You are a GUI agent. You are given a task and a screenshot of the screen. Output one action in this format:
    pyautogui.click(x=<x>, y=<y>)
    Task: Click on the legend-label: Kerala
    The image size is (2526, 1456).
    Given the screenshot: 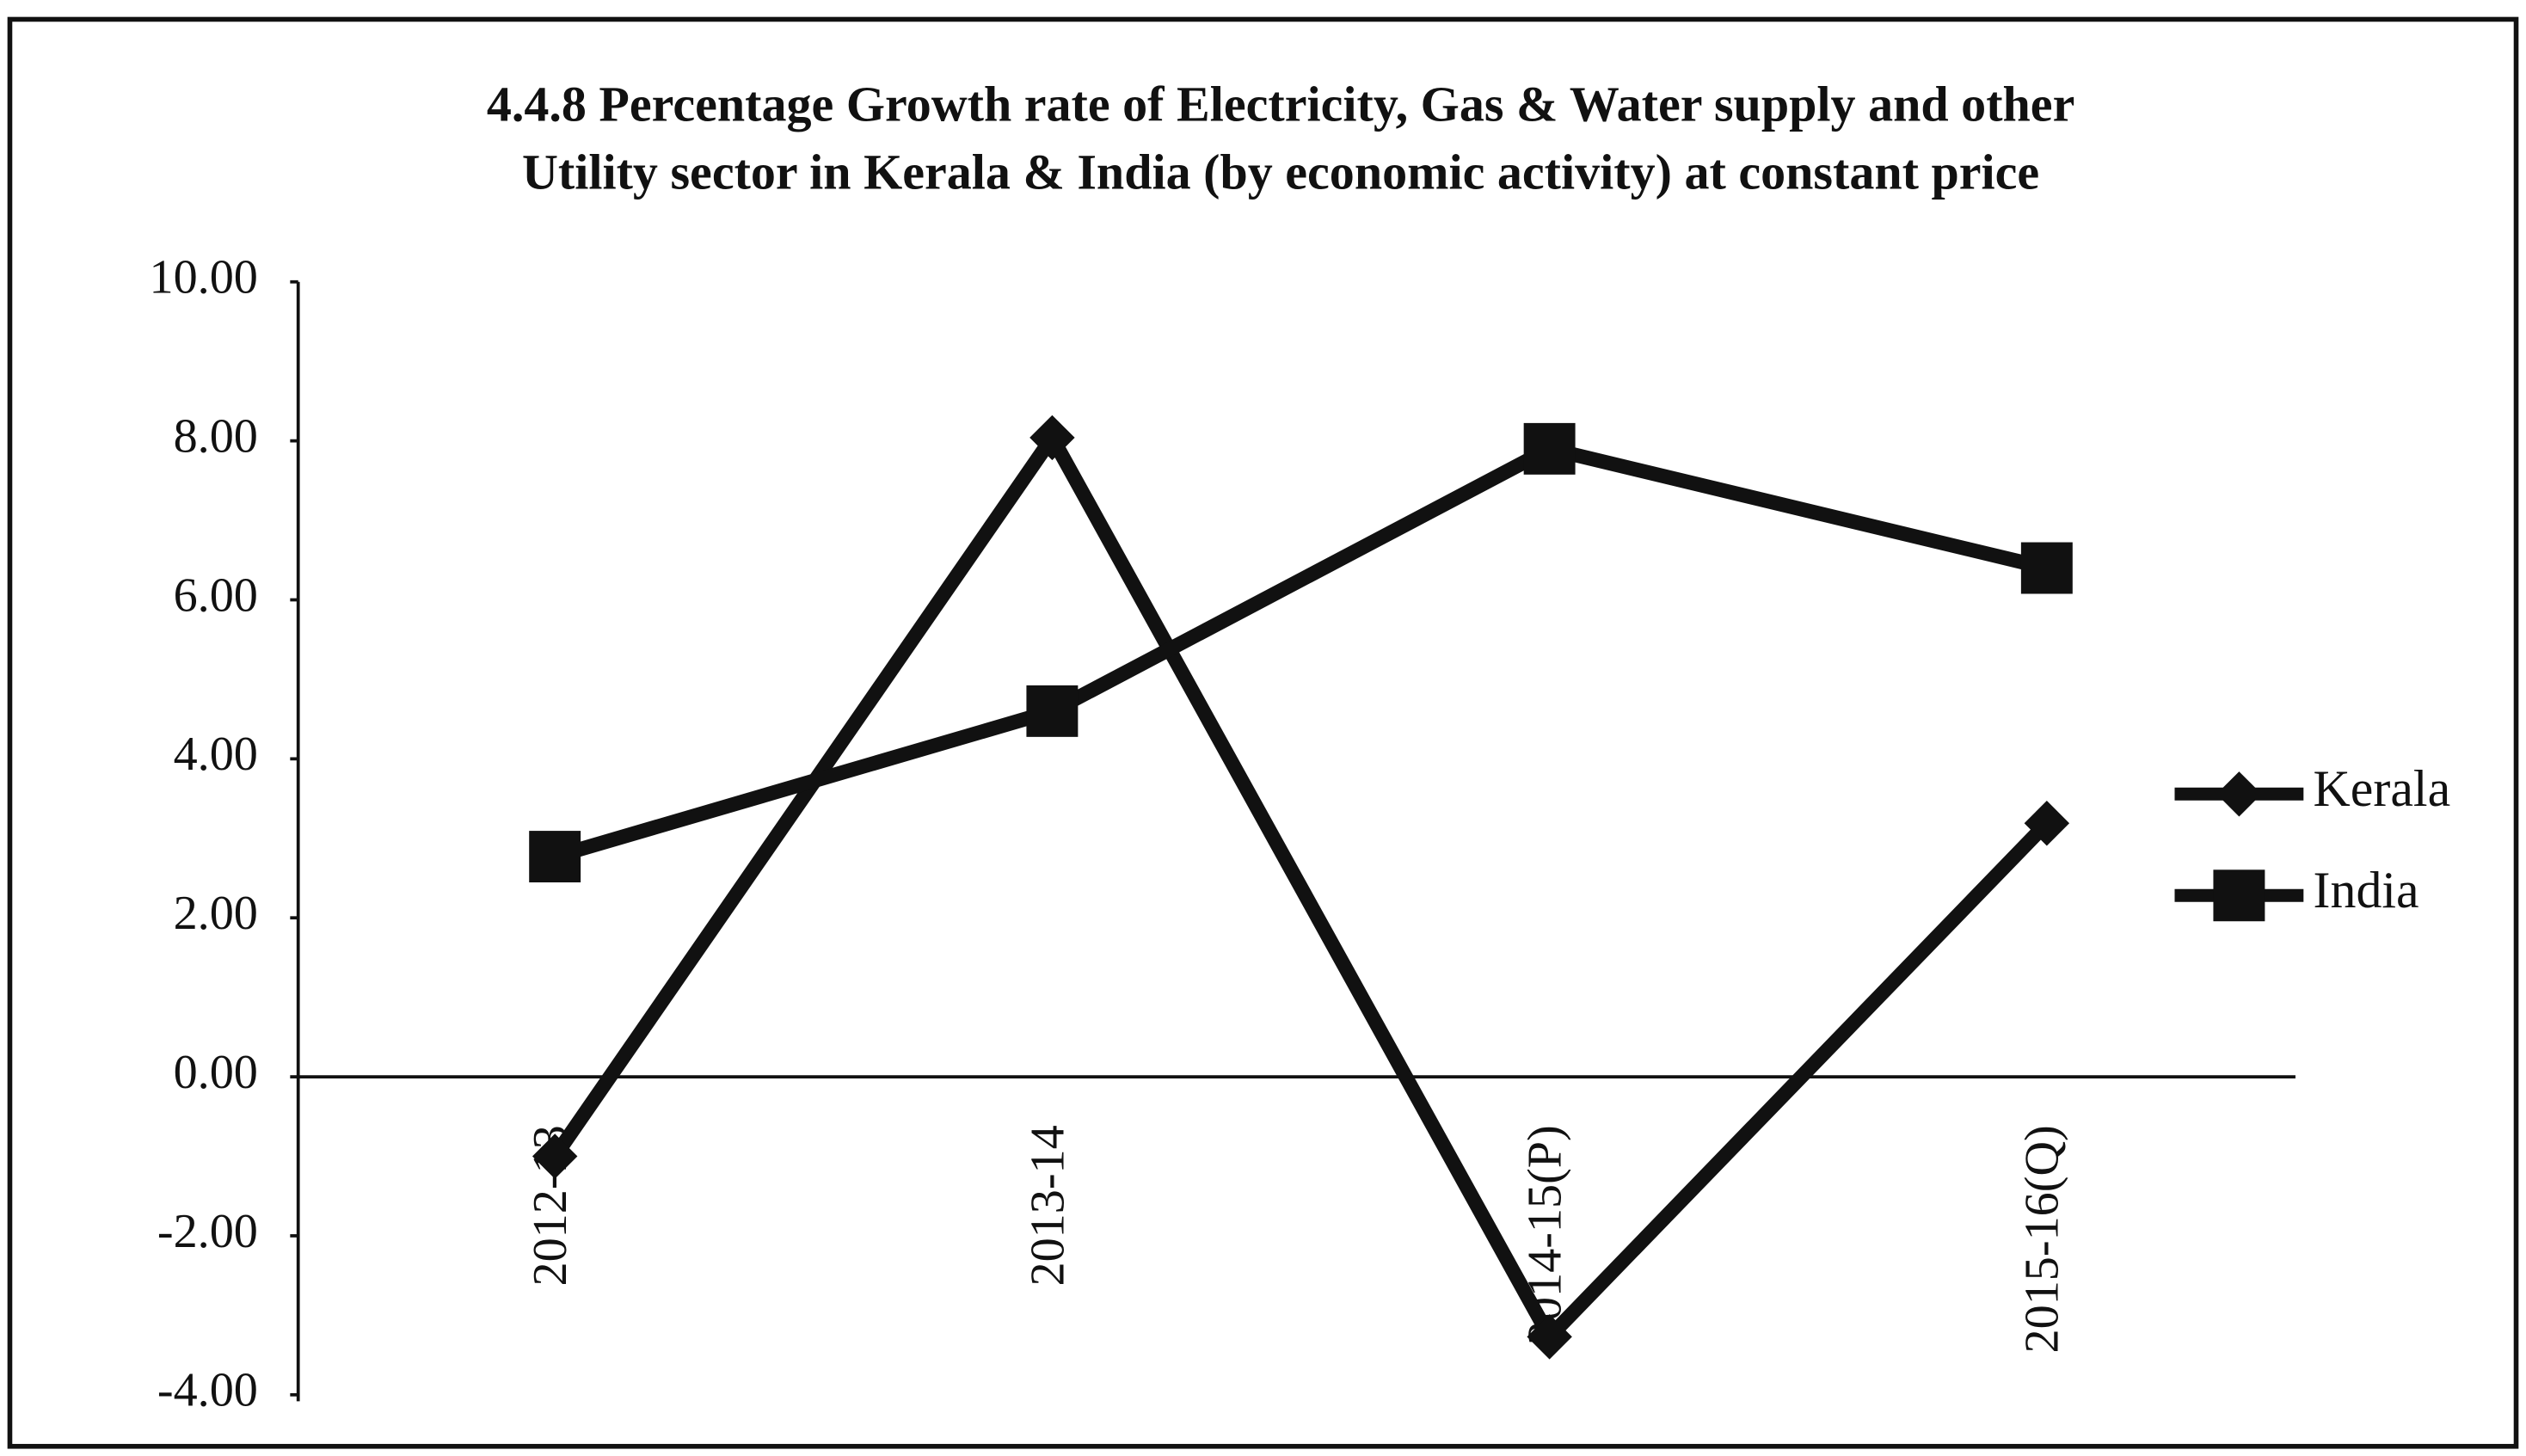 What is the action you would take?
    pyautogui.click(x=2382, y=789)
    